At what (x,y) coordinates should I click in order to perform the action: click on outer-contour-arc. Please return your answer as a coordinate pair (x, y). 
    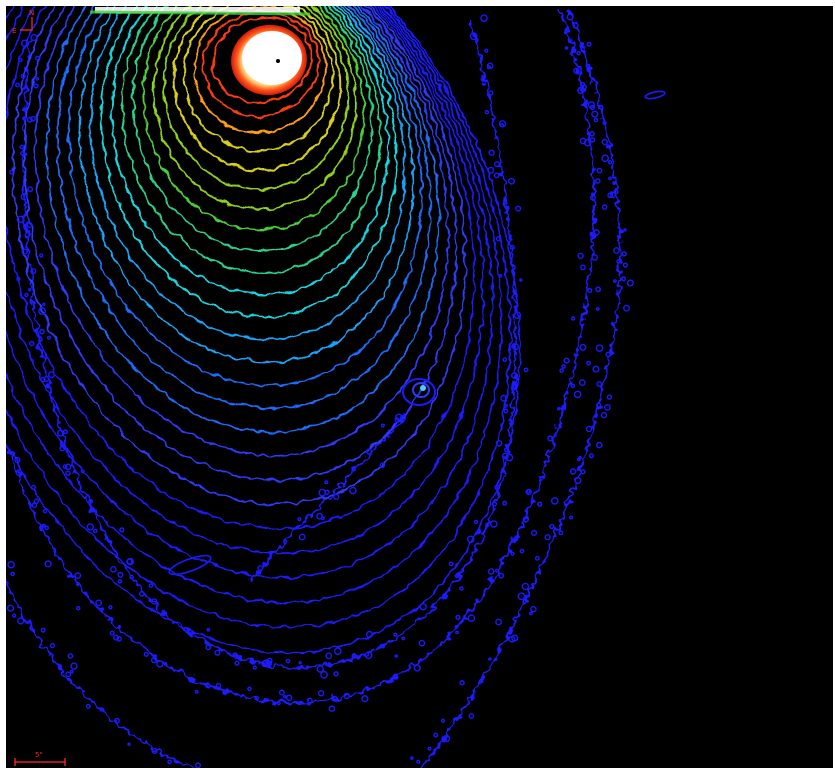
    Looking at the image, I should click on (100, 674).